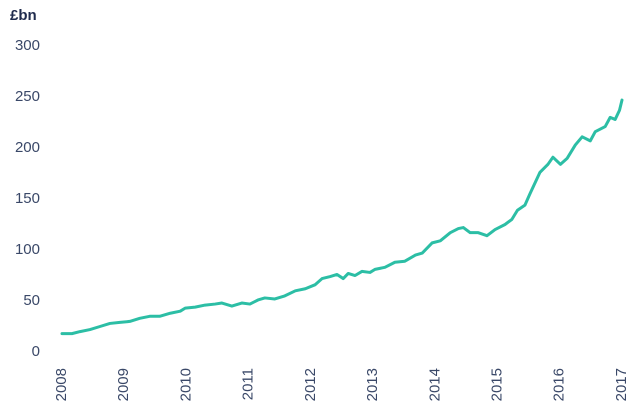 The height and width of the screenshot is (412, 630). I want to click on y-tick-label: 50, so click(31, 300).